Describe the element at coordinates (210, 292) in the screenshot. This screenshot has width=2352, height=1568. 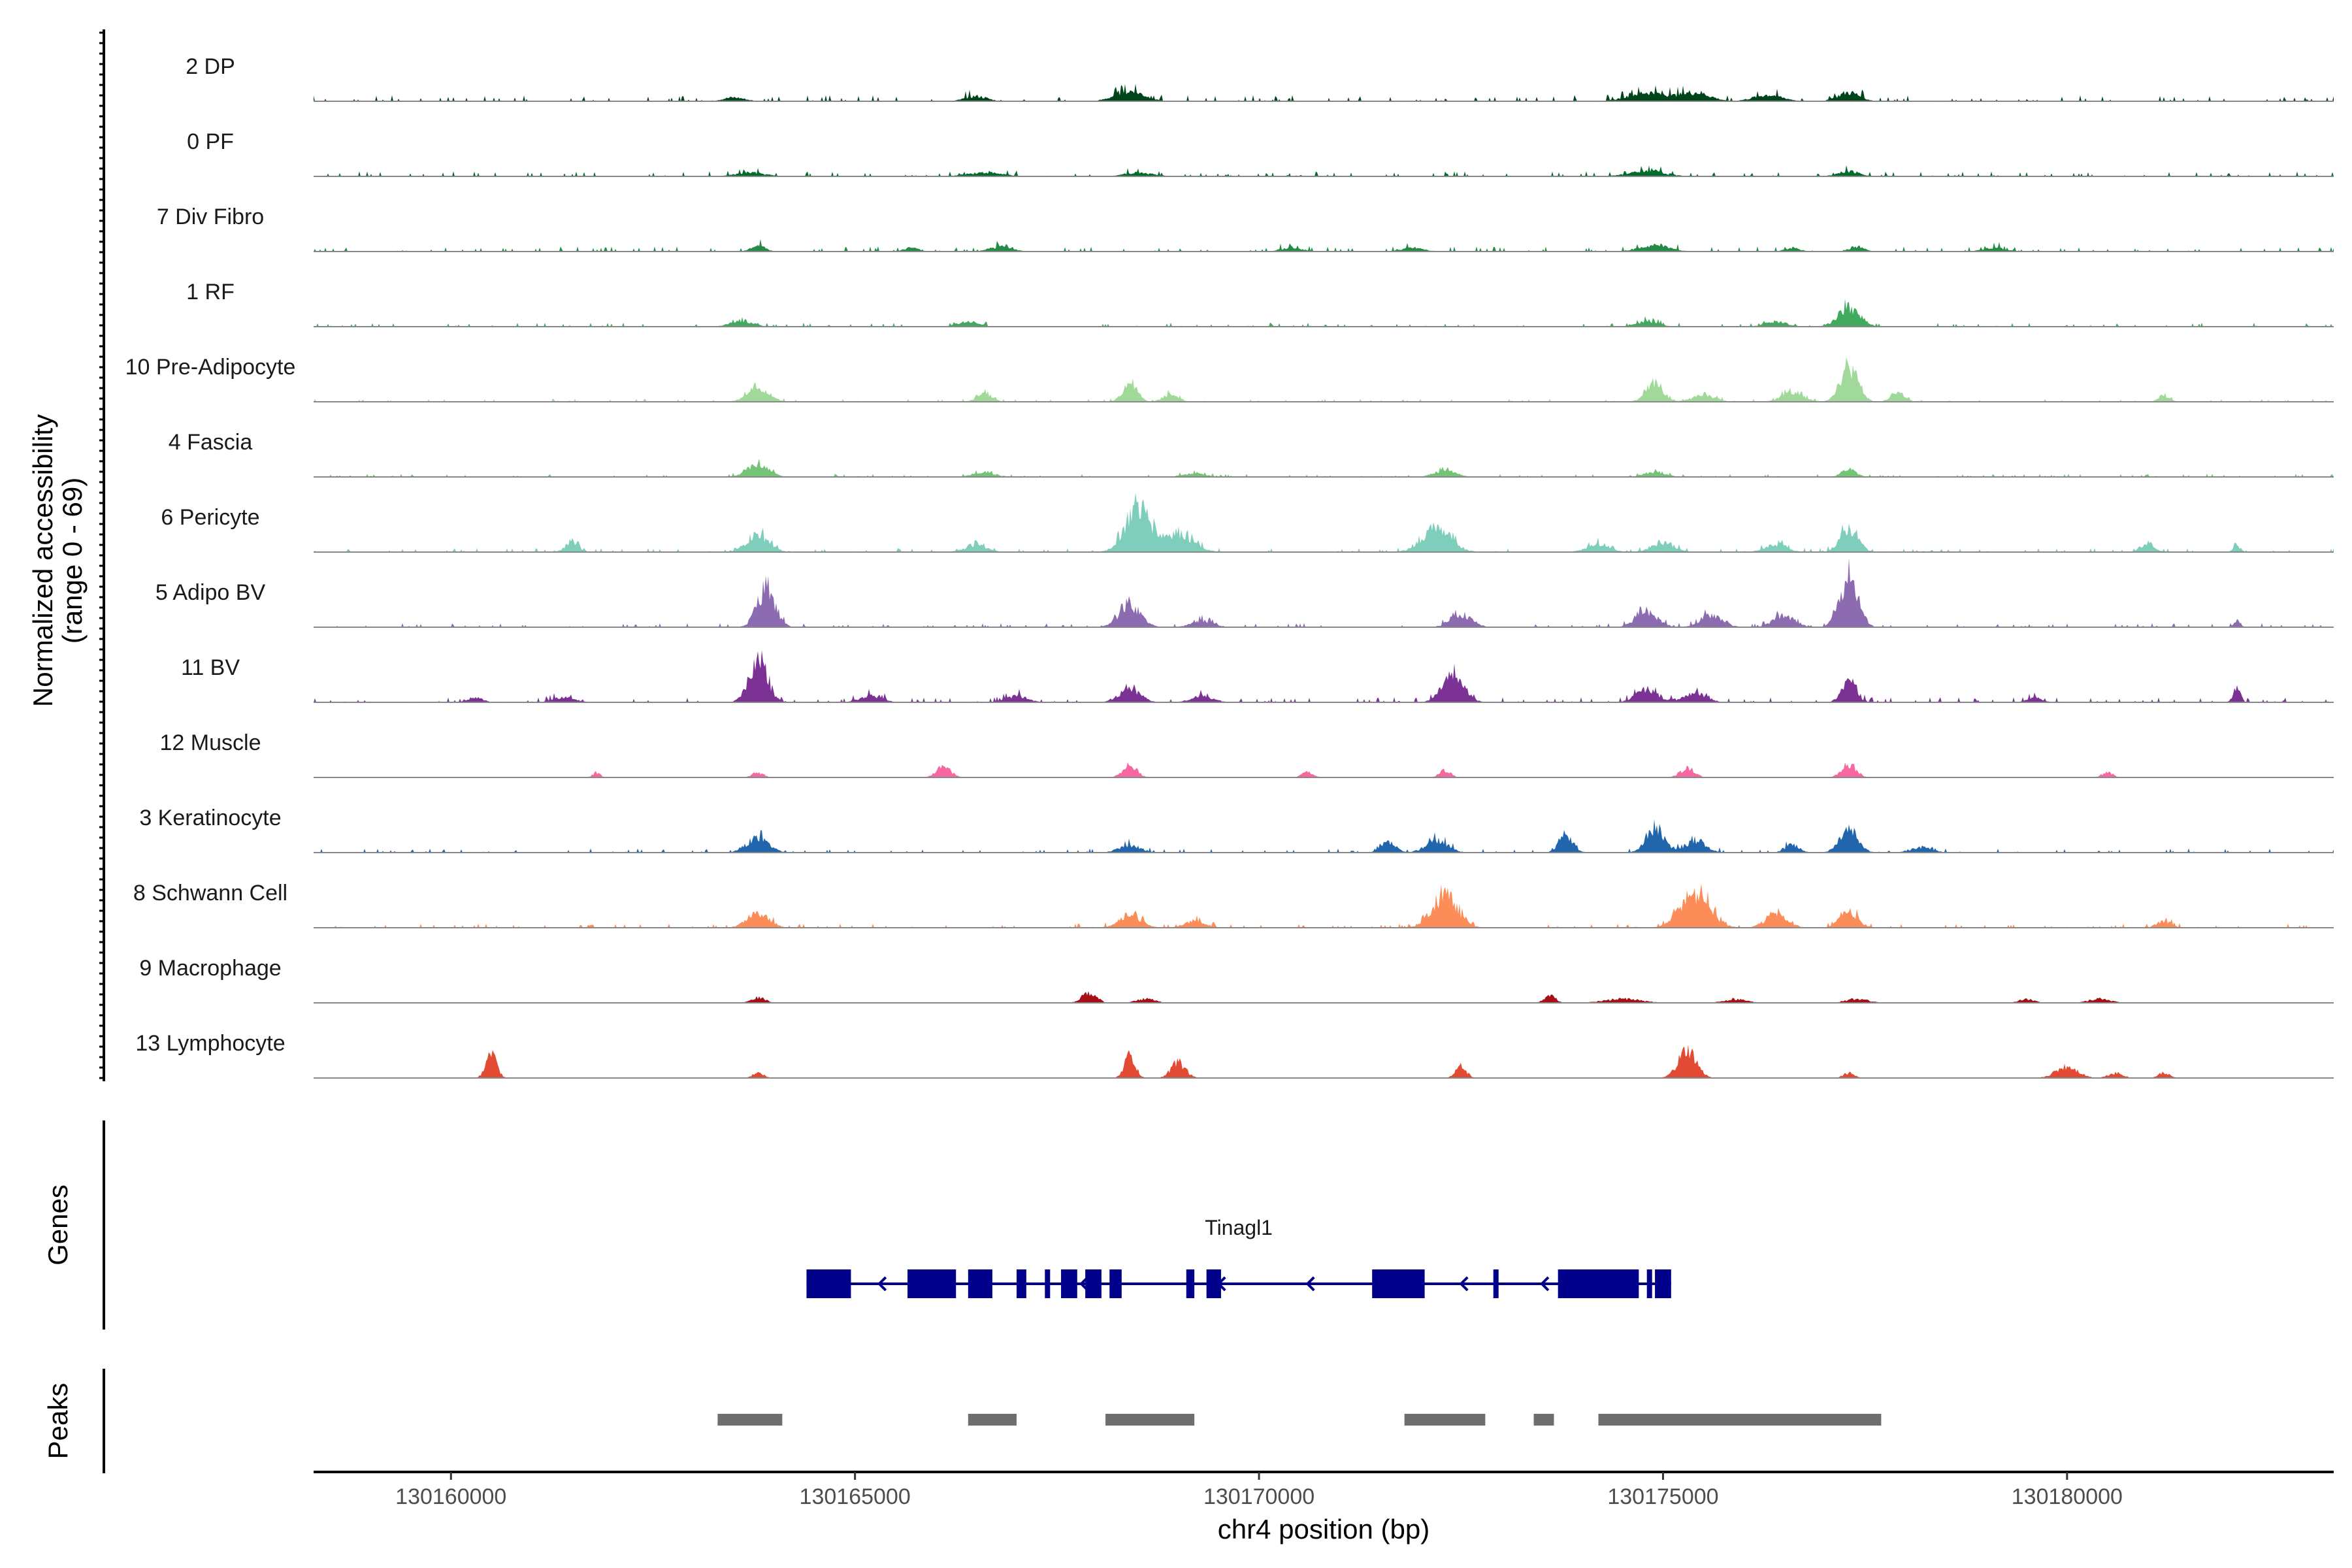
I see `track-label: 1 RF` at that location.